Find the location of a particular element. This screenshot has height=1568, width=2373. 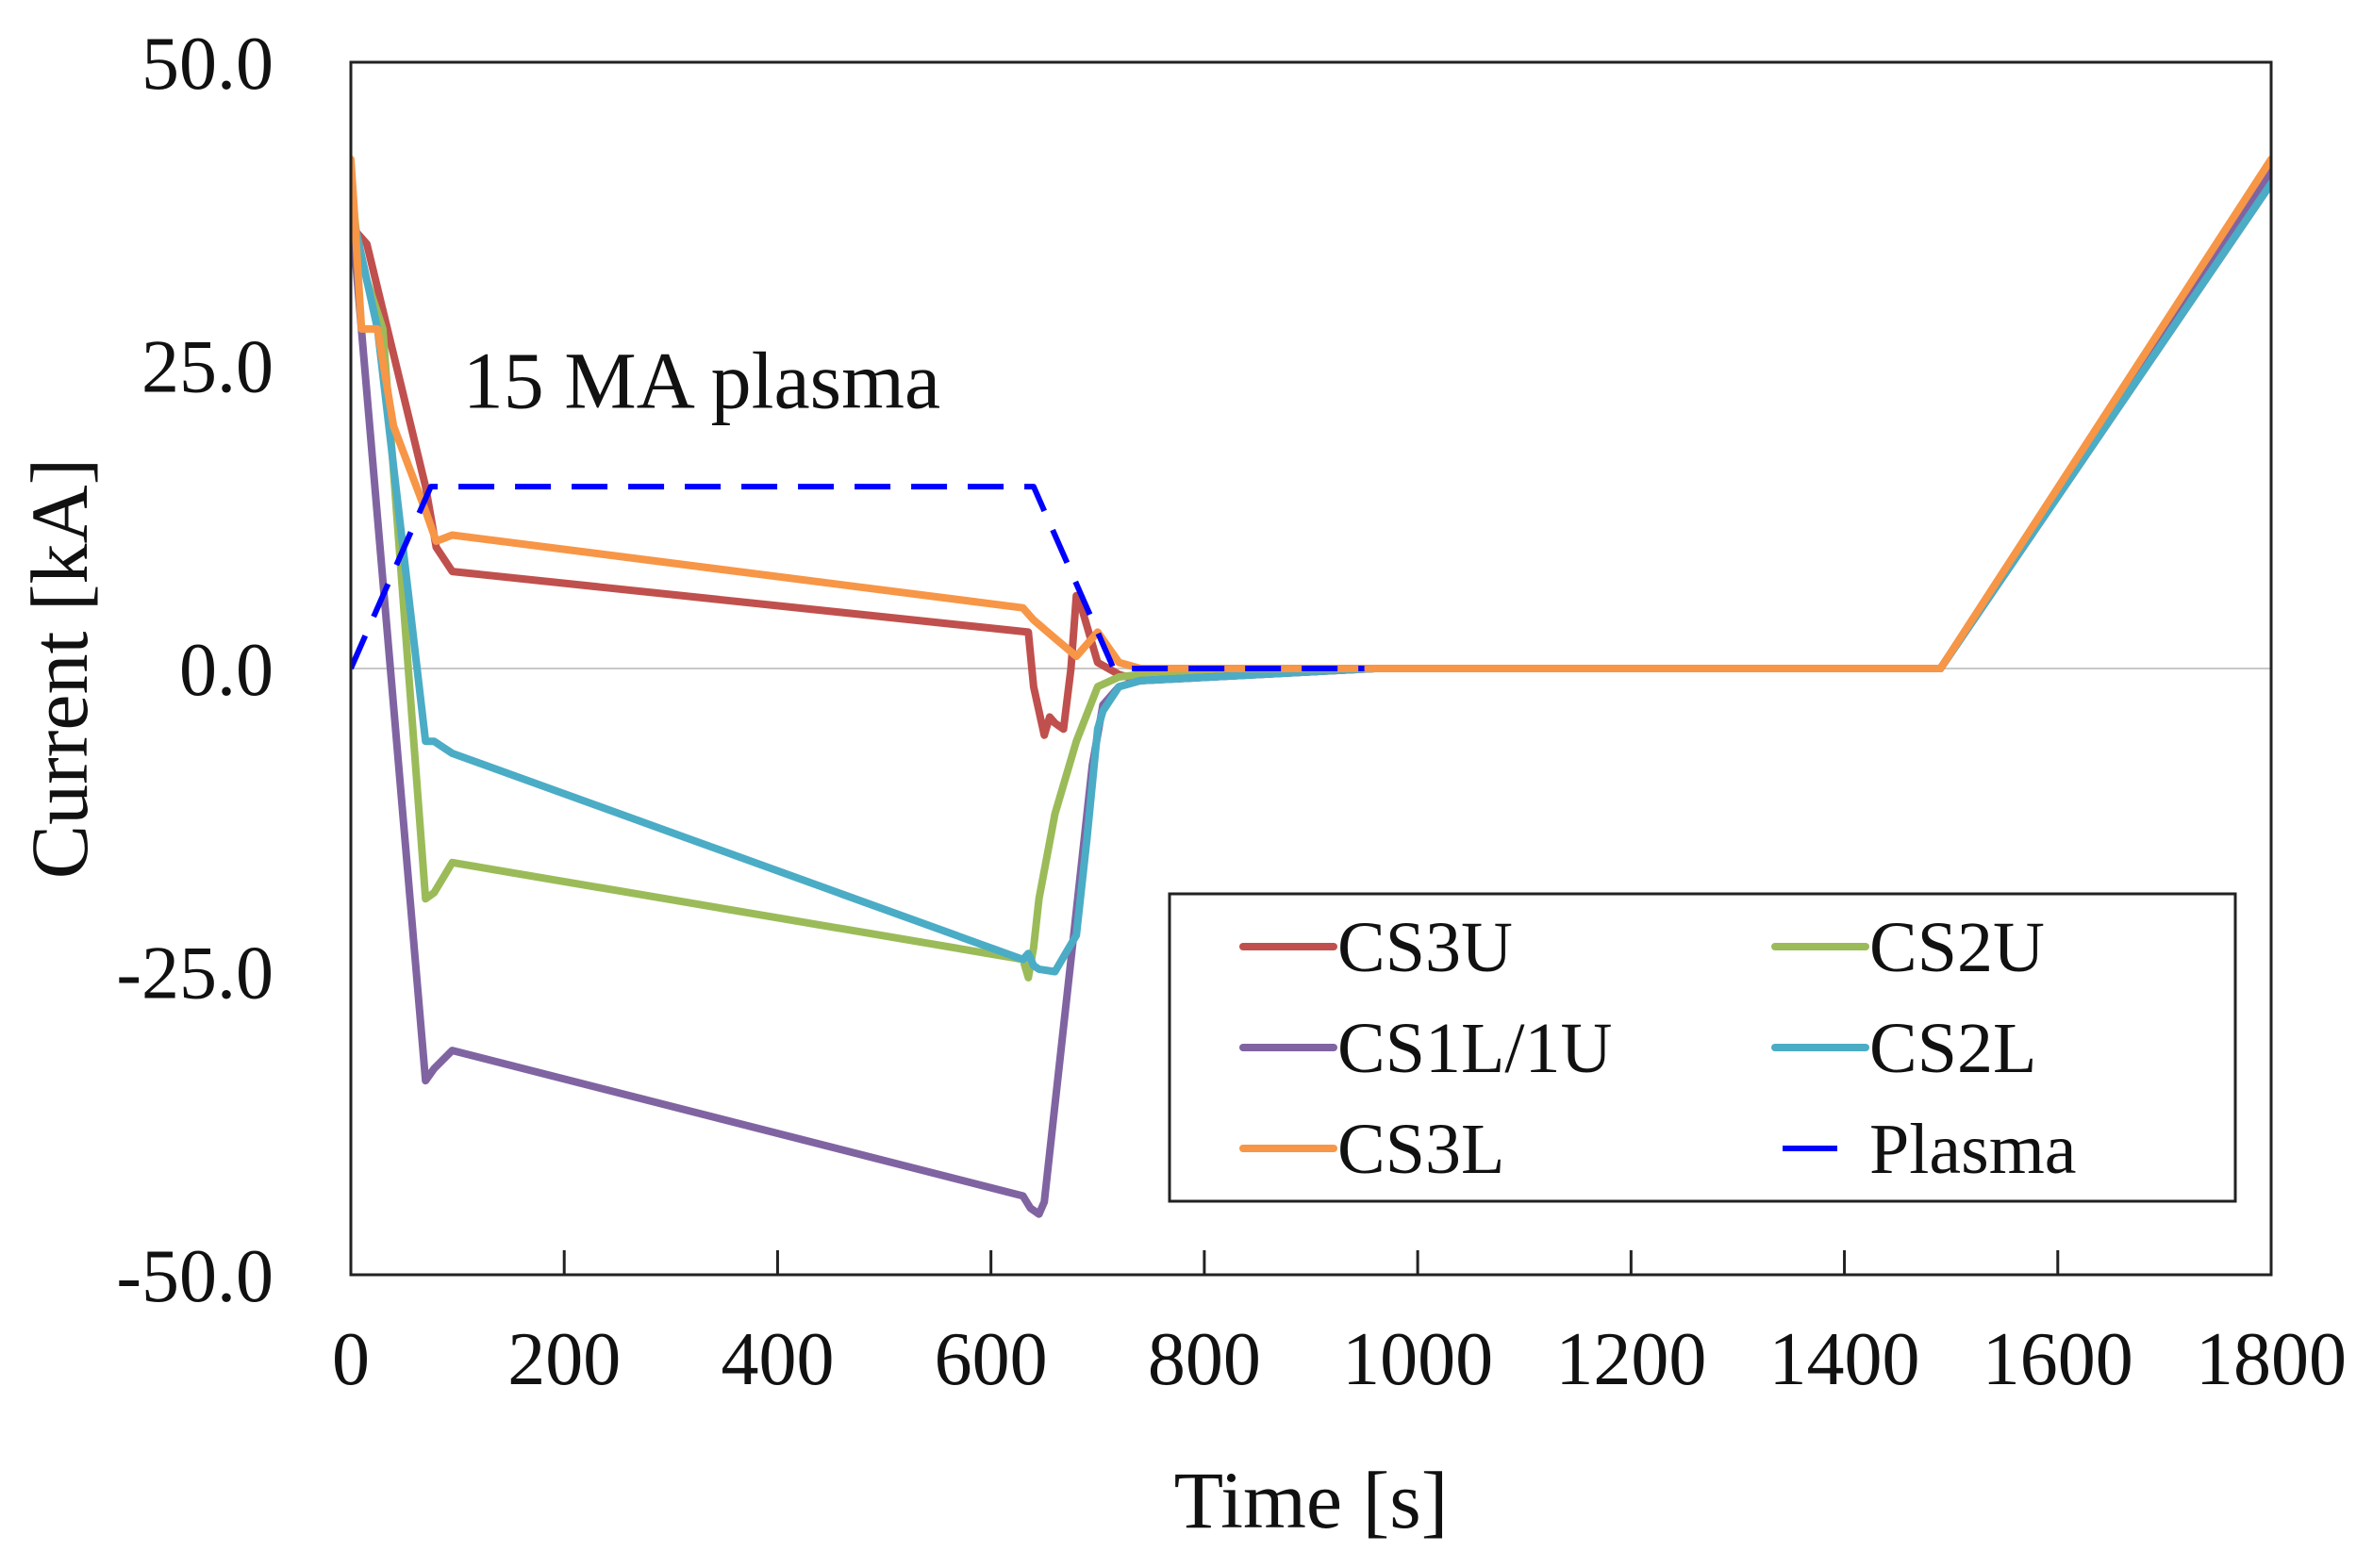

x-tick-label: 200 is located at coordinates (564, 1359).